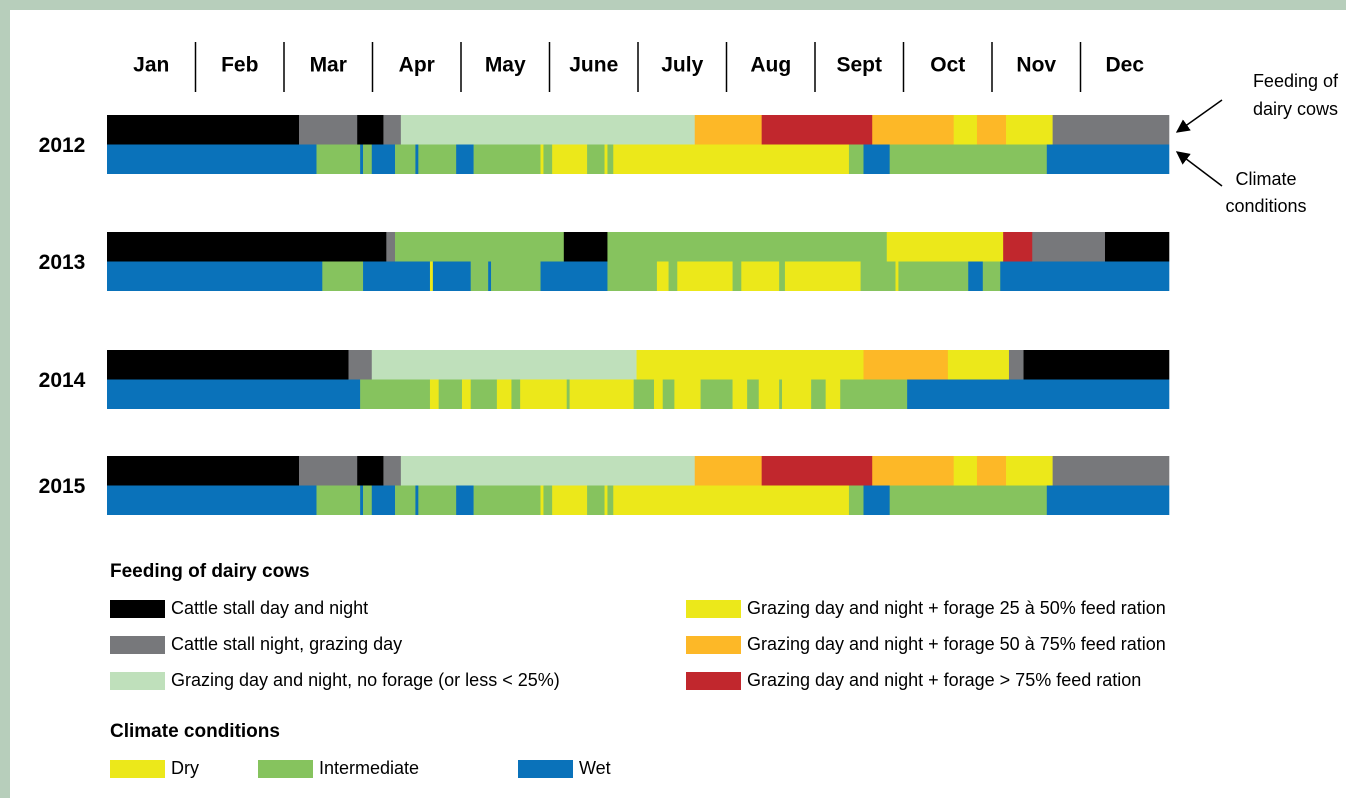 The height and width of the screenshot is (798, 1346). I want to click on year-label: 2015, so click(62, 486).